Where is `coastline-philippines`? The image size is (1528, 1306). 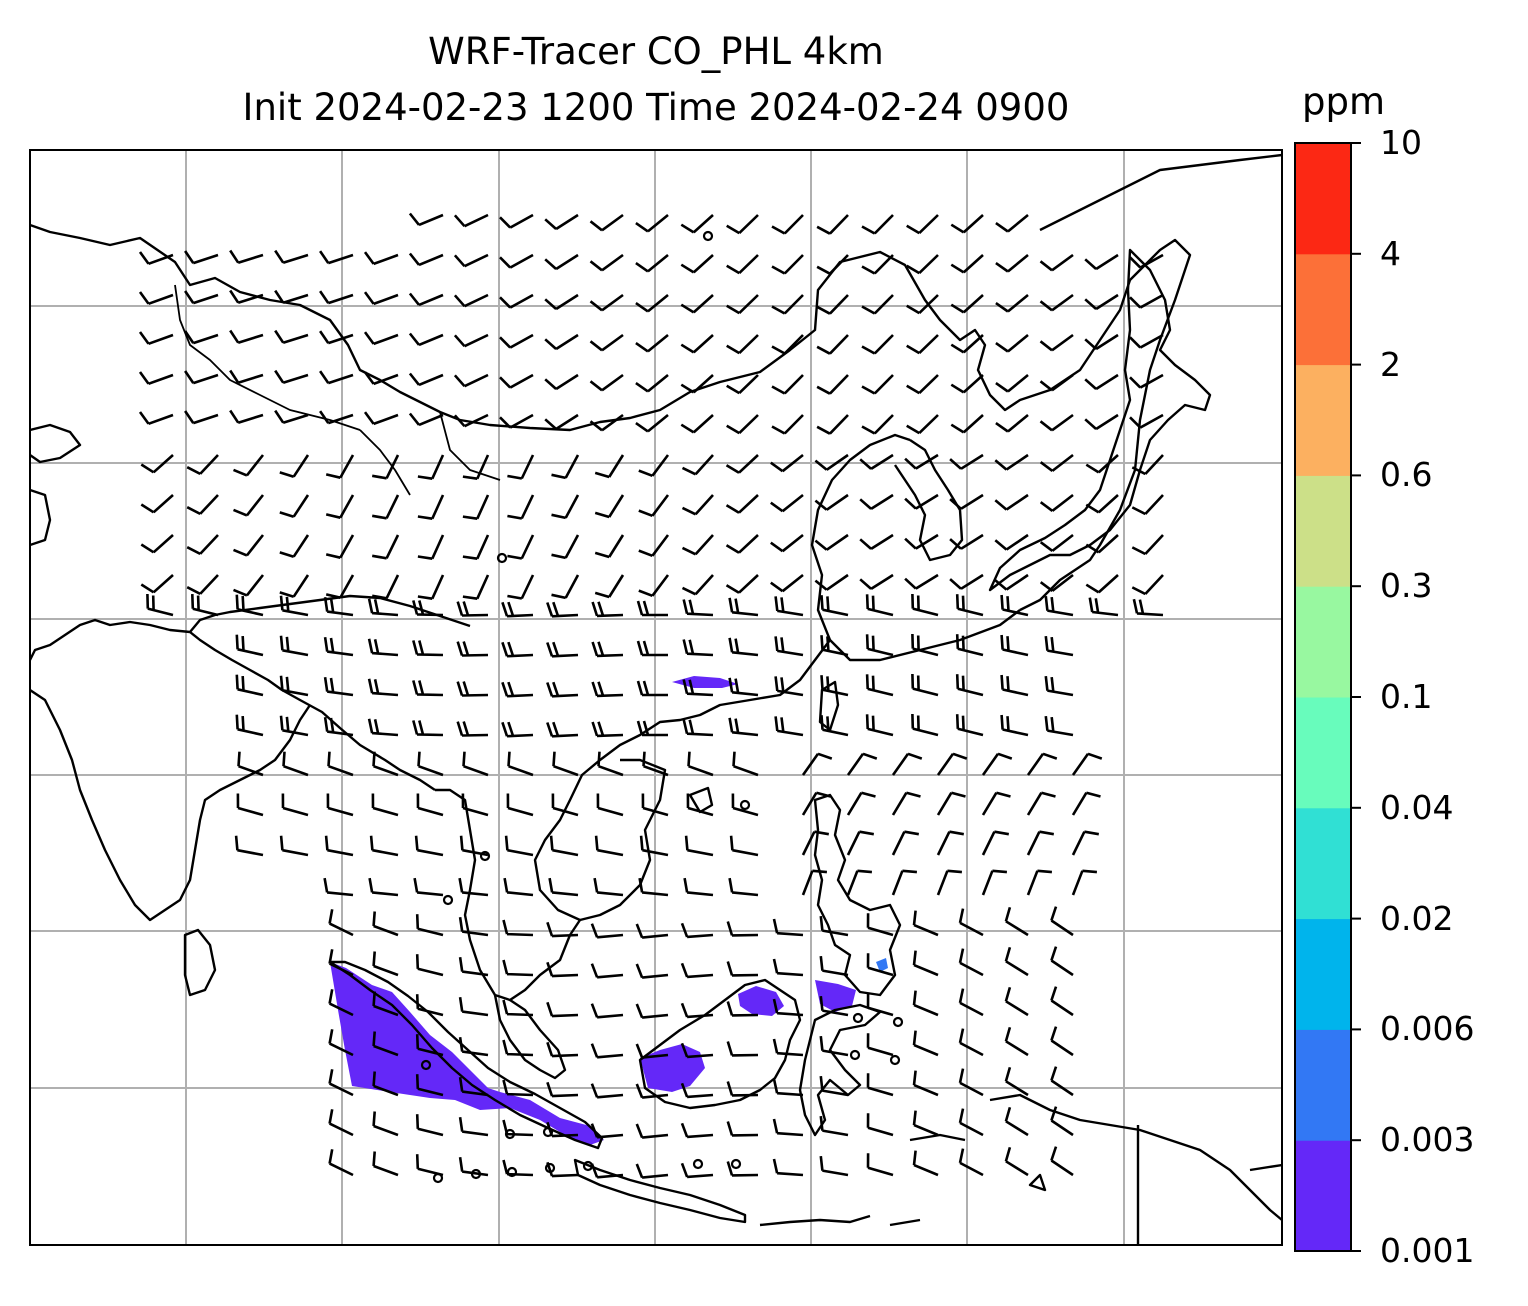 coastline-philippines is located at coordinates (857, 895).